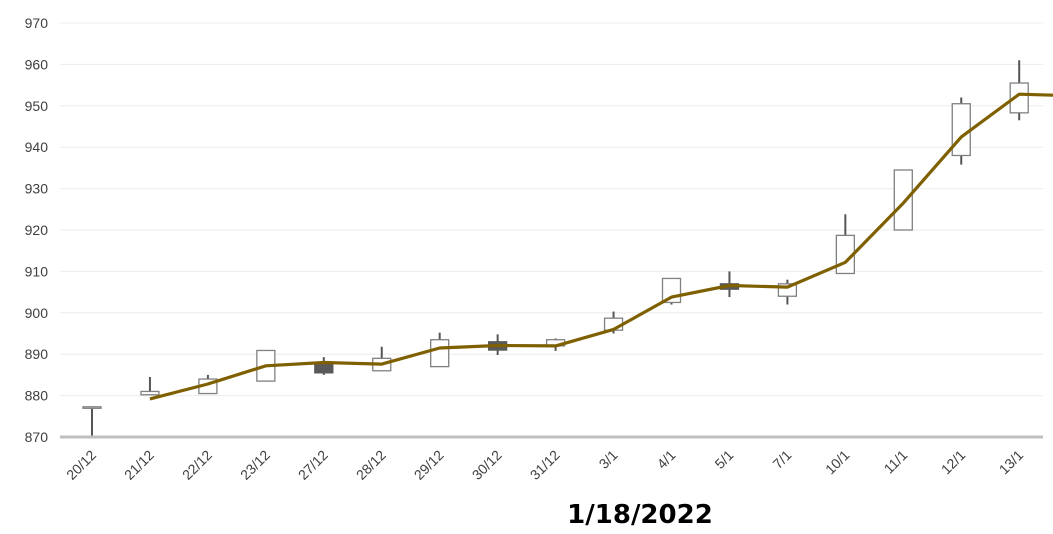  Describe the element at coordinates (37, 106) in the screenshot. I see `y-tick-label: 950` at that location.